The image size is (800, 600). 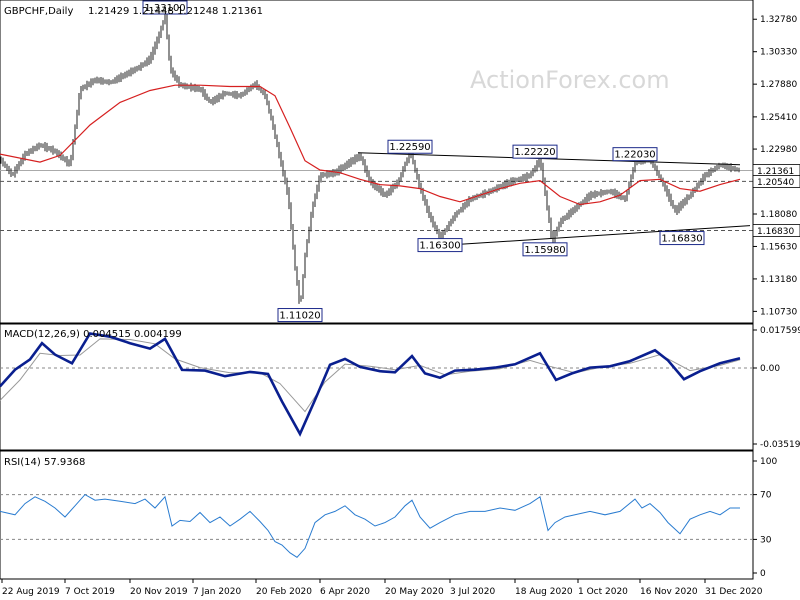 What do you see at coordinates (778, 85) in the screenshot?
I see `price-y-tick-label: 1.27880` at bounding box center [778, 85].